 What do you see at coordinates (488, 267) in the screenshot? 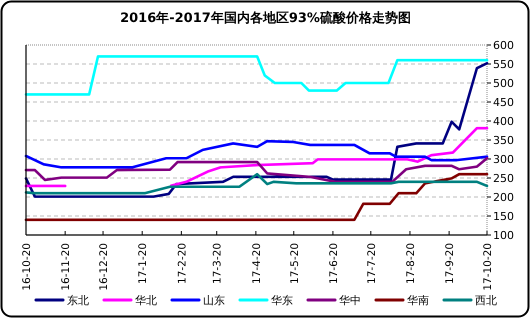
I see `x-tick-label: 17-10-20` at bounding box center [488, 267].